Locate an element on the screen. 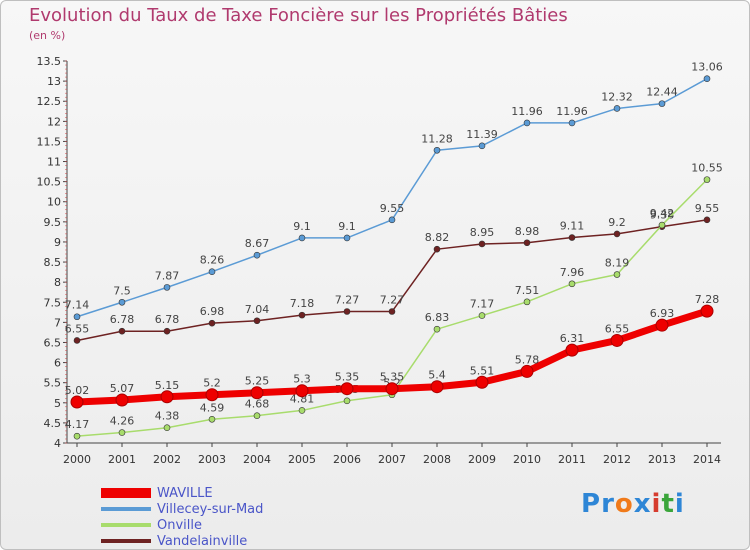 This screenshot has height=550, width=750. data-label: 7.04 is located at coordinates (257, 309).